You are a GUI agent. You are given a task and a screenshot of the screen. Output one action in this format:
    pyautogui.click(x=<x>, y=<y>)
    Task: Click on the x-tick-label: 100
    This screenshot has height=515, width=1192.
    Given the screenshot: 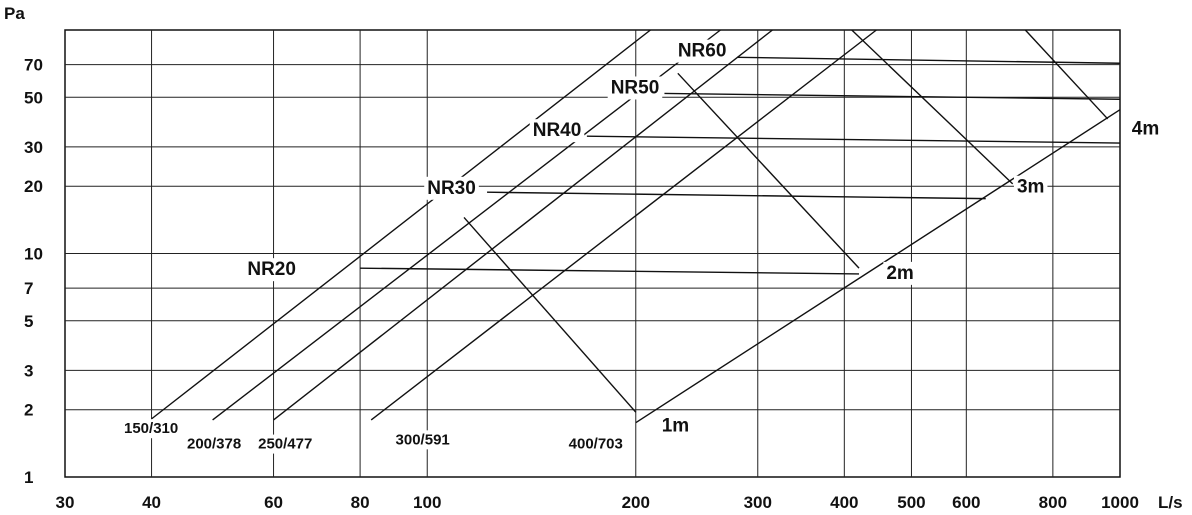 What is the action you would take?
    pyautogui.click(x=427, y=502)
    